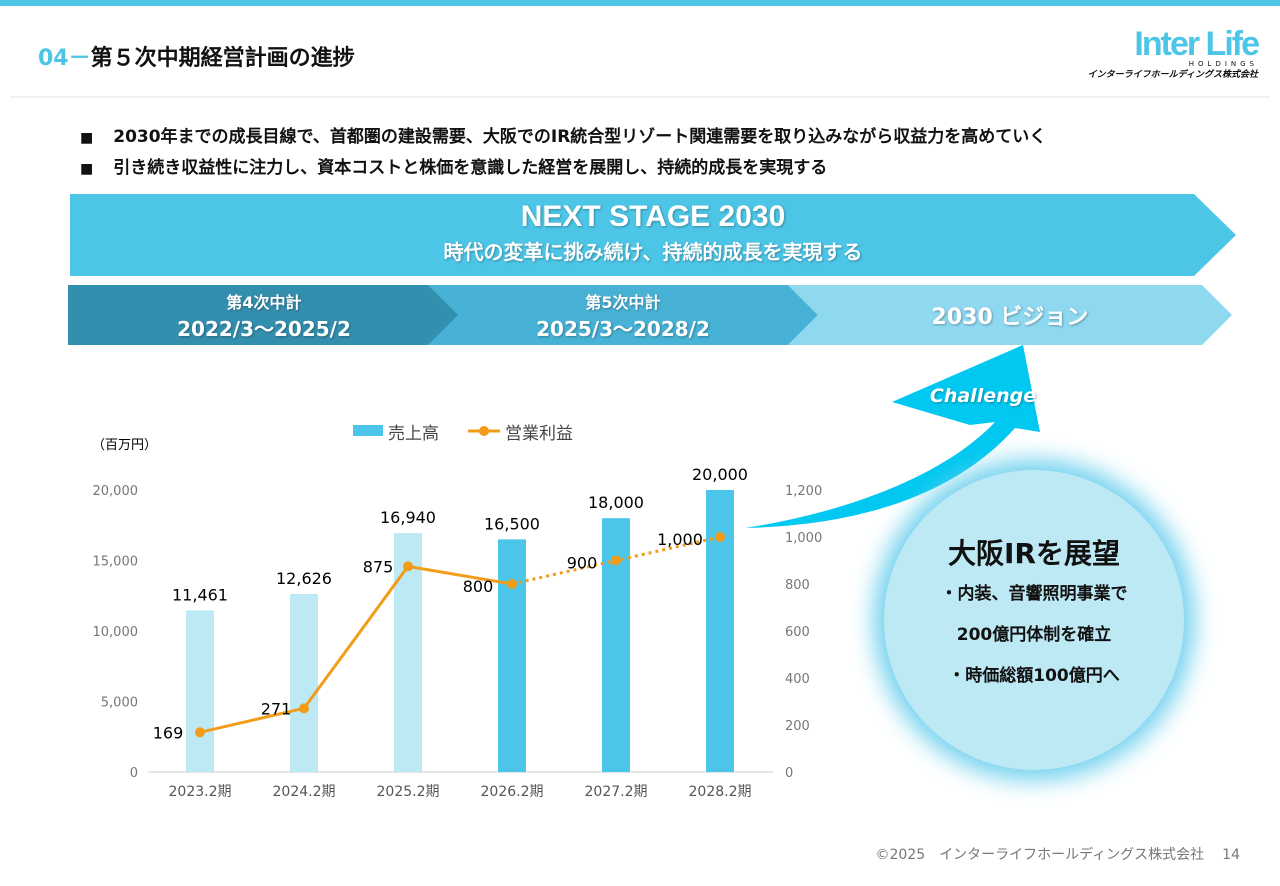  Describe the element at coordinates (1223, 64) in the screenshot. I see `logo-sub: HOLDINGS` at that location.